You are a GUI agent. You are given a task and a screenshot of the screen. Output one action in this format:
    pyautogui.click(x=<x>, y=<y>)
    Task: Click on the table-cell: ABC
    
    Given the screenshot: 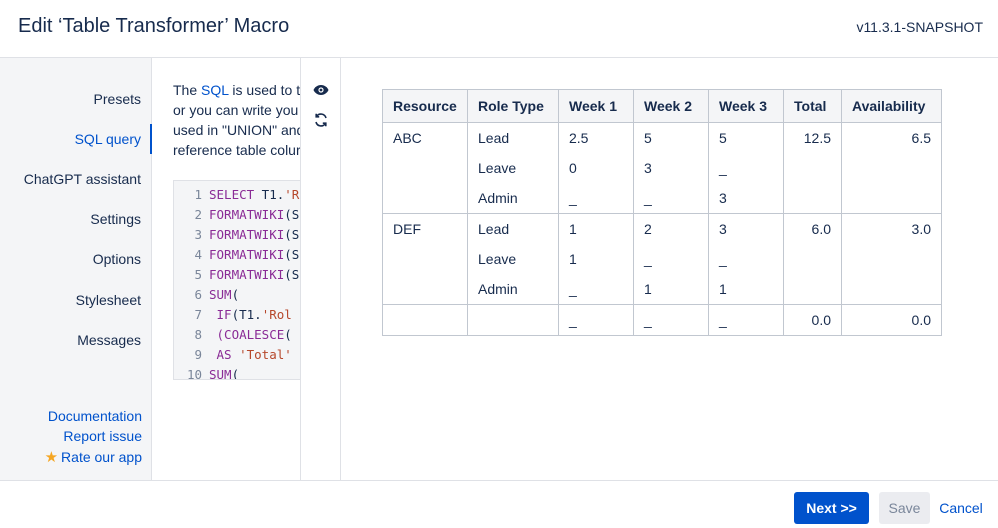 What is the action you would take?
    pyautogui.click(x=425, y=168)
    